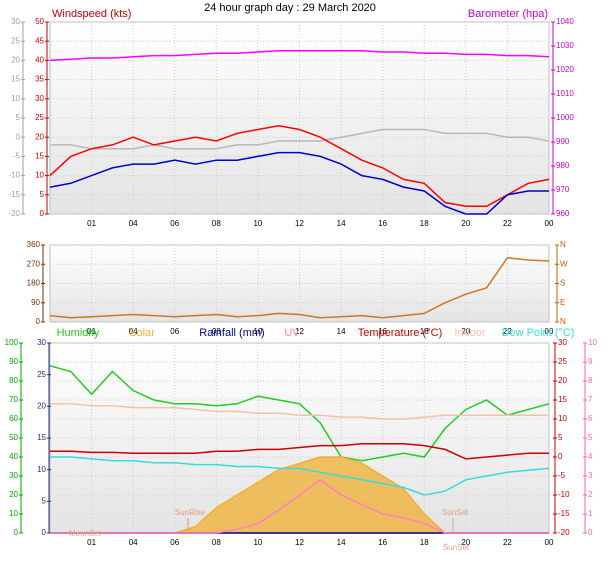 Image resolution: width=608 pixels, height=561 pixels. Describe the element at coordinates (563, 189) in the screenshot. I see `y-tick-label: 970` at that location.